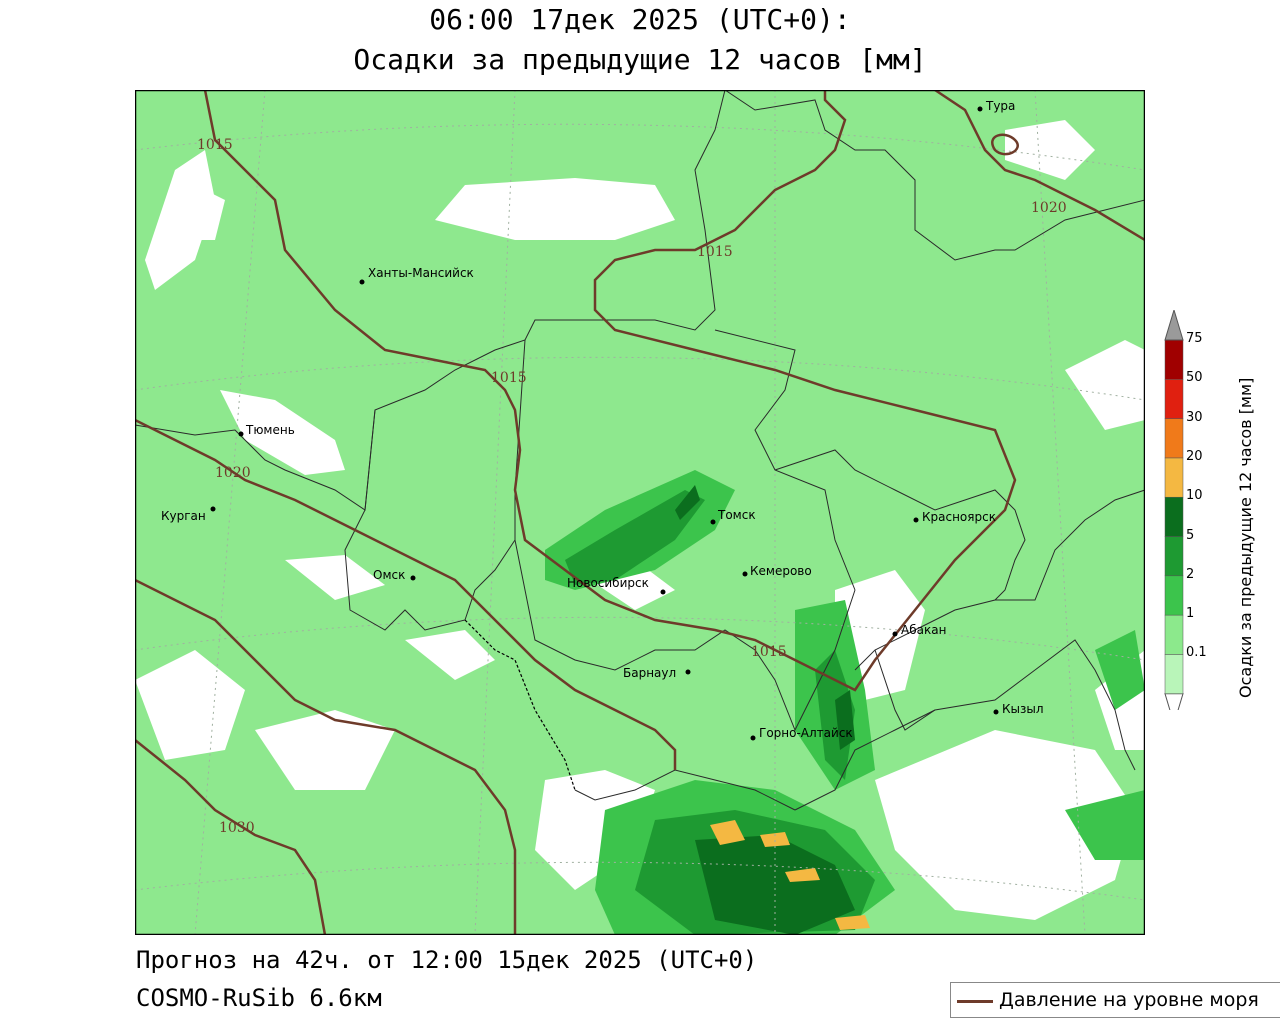 Image resolution: width=1280 pixels, height=1024 pixels. Describe the element at coordinates (237, 828) in the screenshot. I see `isobar-label: 1030` at that location.